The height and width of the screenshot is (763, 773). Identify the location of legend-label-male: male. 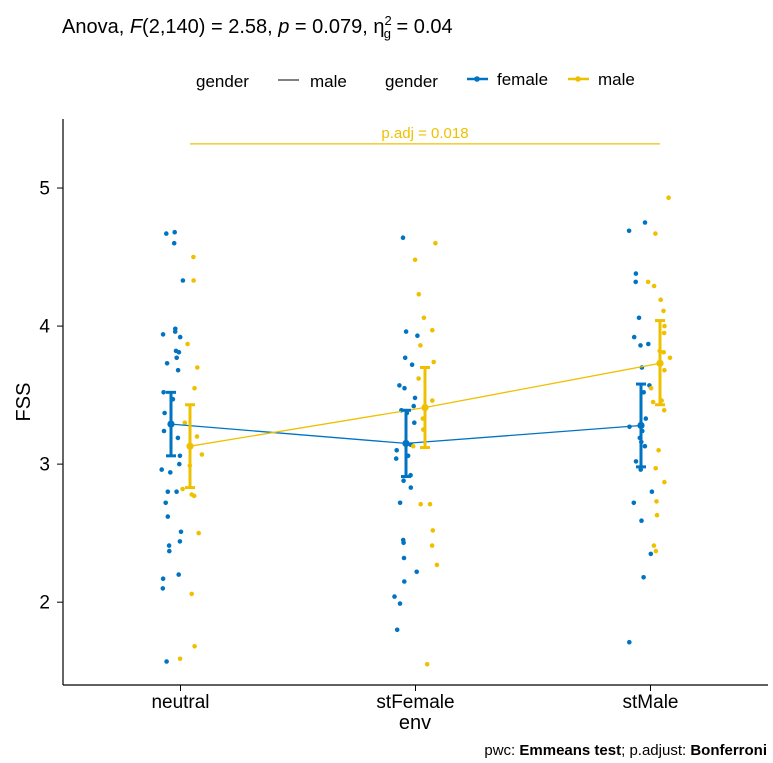
(616, 79).